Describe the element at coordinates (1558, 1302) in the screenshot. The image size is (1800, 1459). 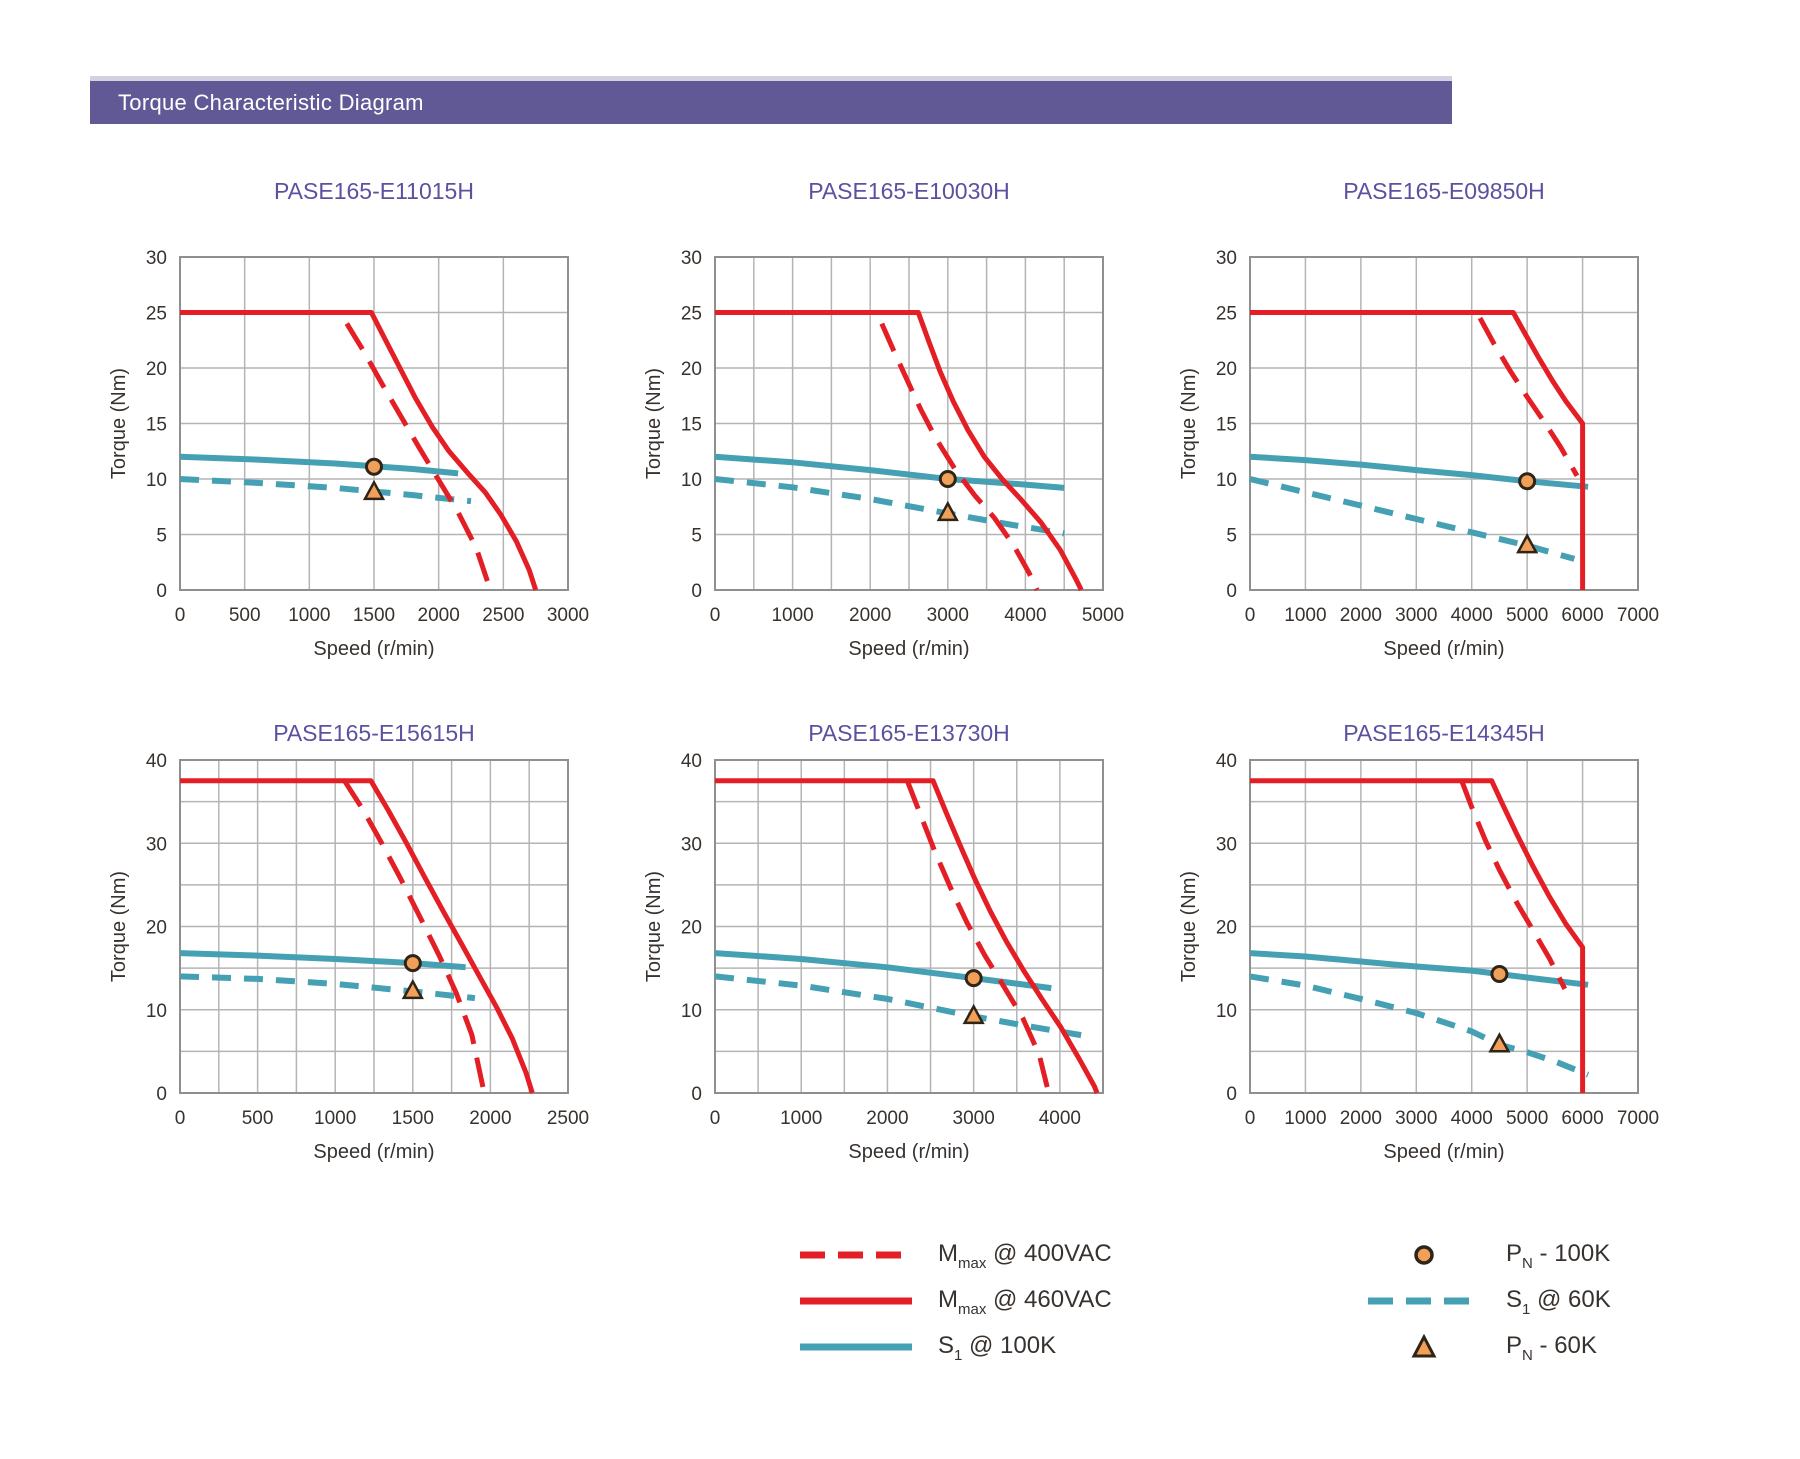
I see `legend-label: S1 @ 60K` at that location.